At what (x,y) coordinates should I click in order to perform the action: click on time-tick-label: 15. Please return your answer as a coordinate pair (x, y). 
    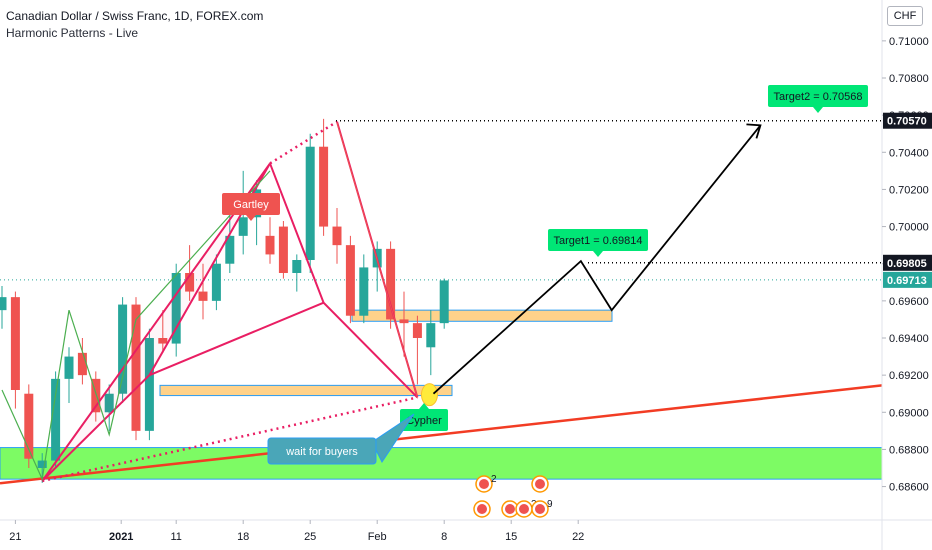
    Looking at the image, I should click on (511, 537).